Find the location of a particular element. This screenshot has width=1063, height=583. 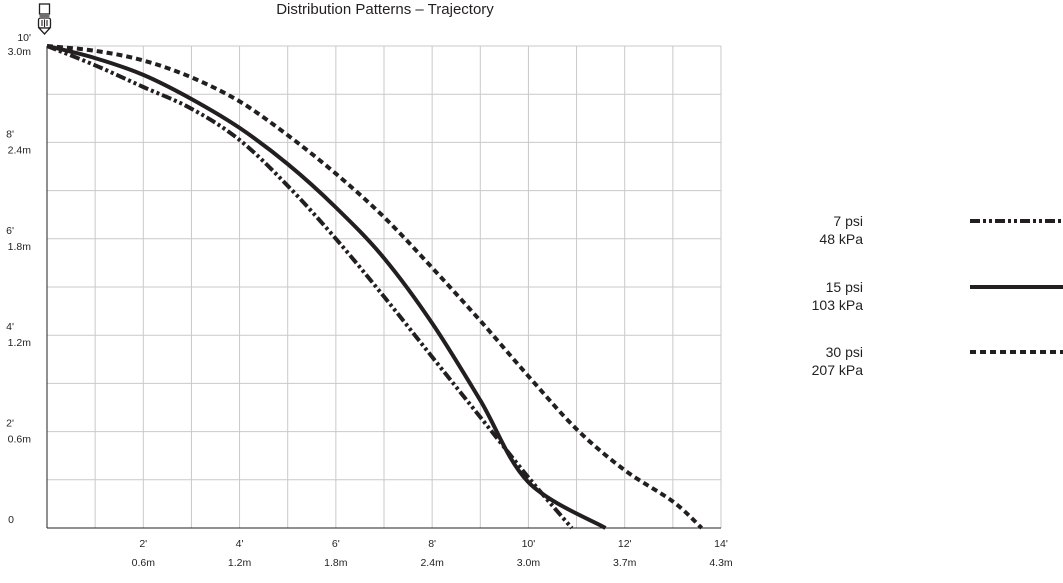

x-tick-label-ft: 8' is located at coordinates (432, 544).